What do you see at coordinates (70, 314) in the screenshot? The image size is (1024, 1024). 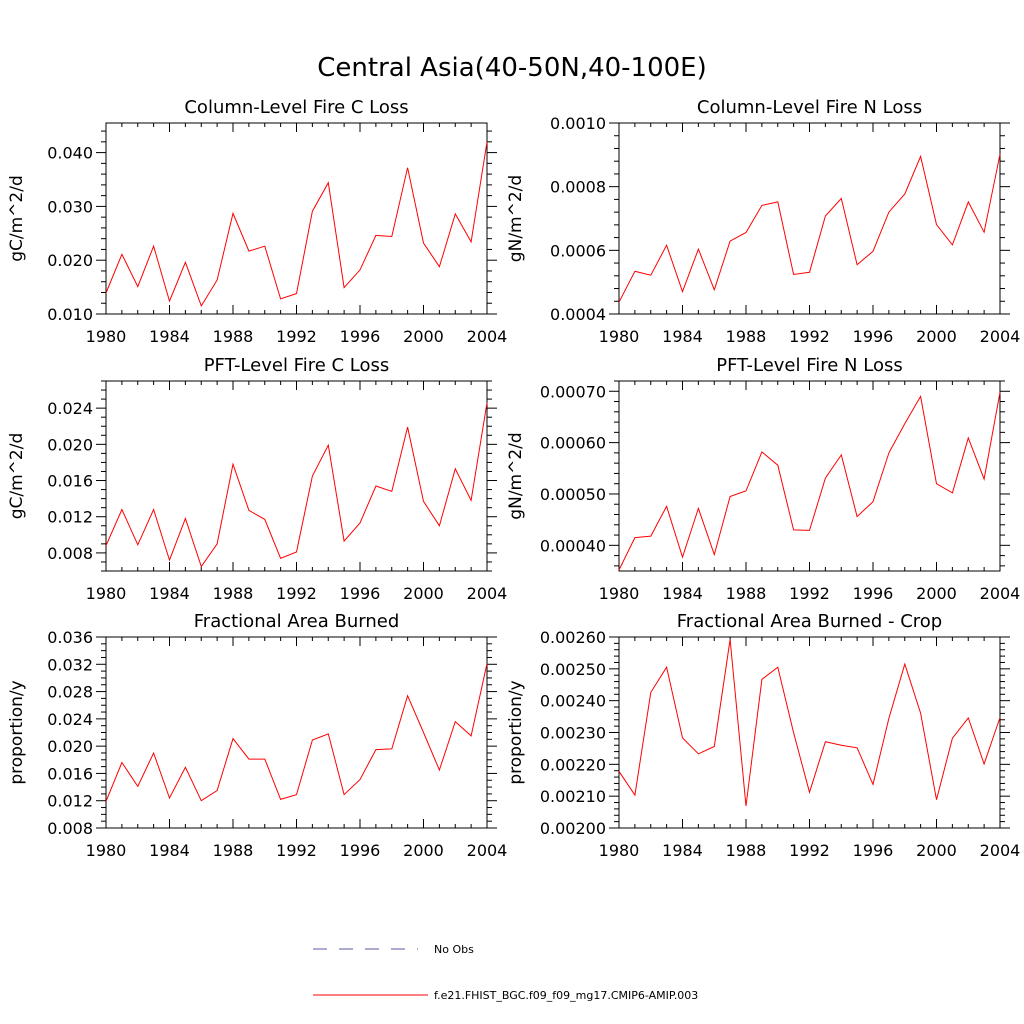 I see `y-tick-label: 0.010` at bounding box center [70, 314].